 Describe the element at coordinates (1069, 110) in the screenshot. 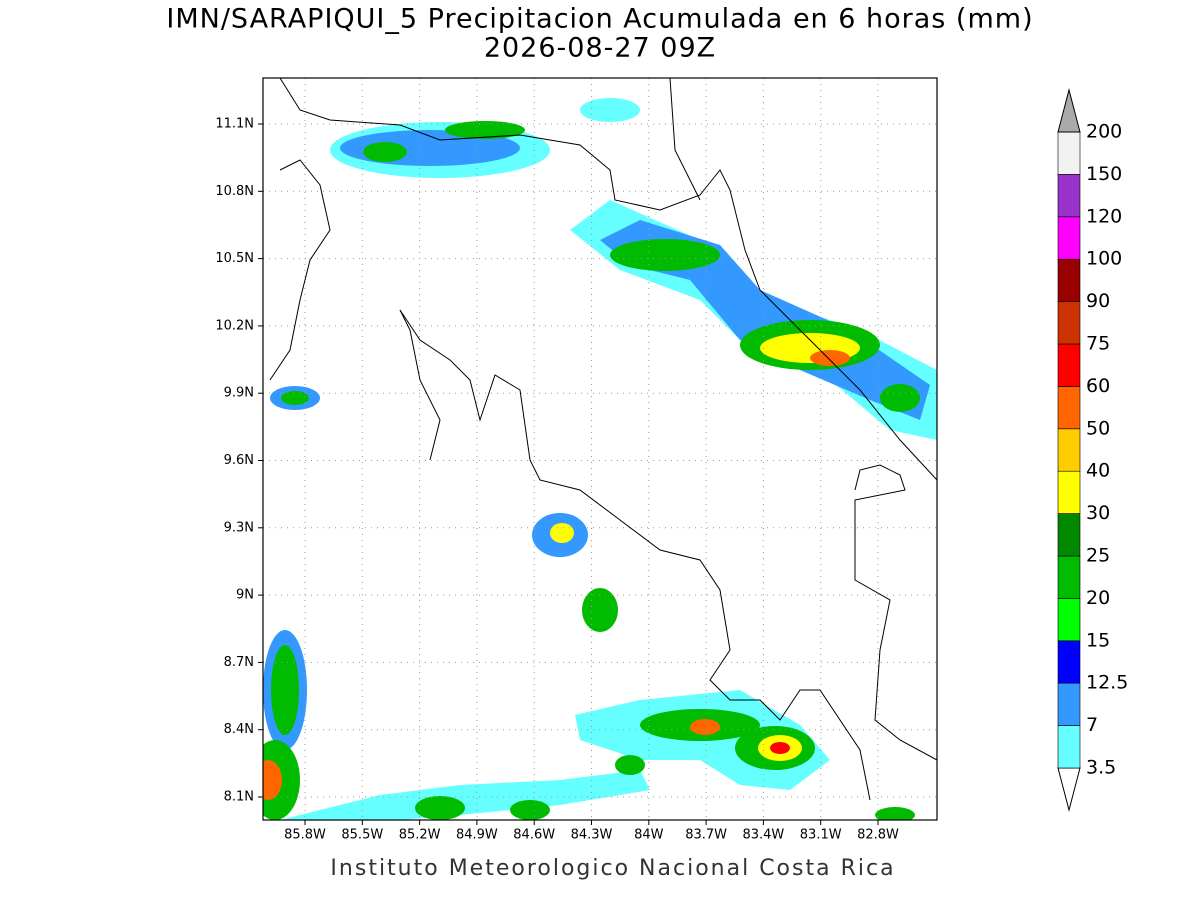

I see `colorbar-above` at that location.